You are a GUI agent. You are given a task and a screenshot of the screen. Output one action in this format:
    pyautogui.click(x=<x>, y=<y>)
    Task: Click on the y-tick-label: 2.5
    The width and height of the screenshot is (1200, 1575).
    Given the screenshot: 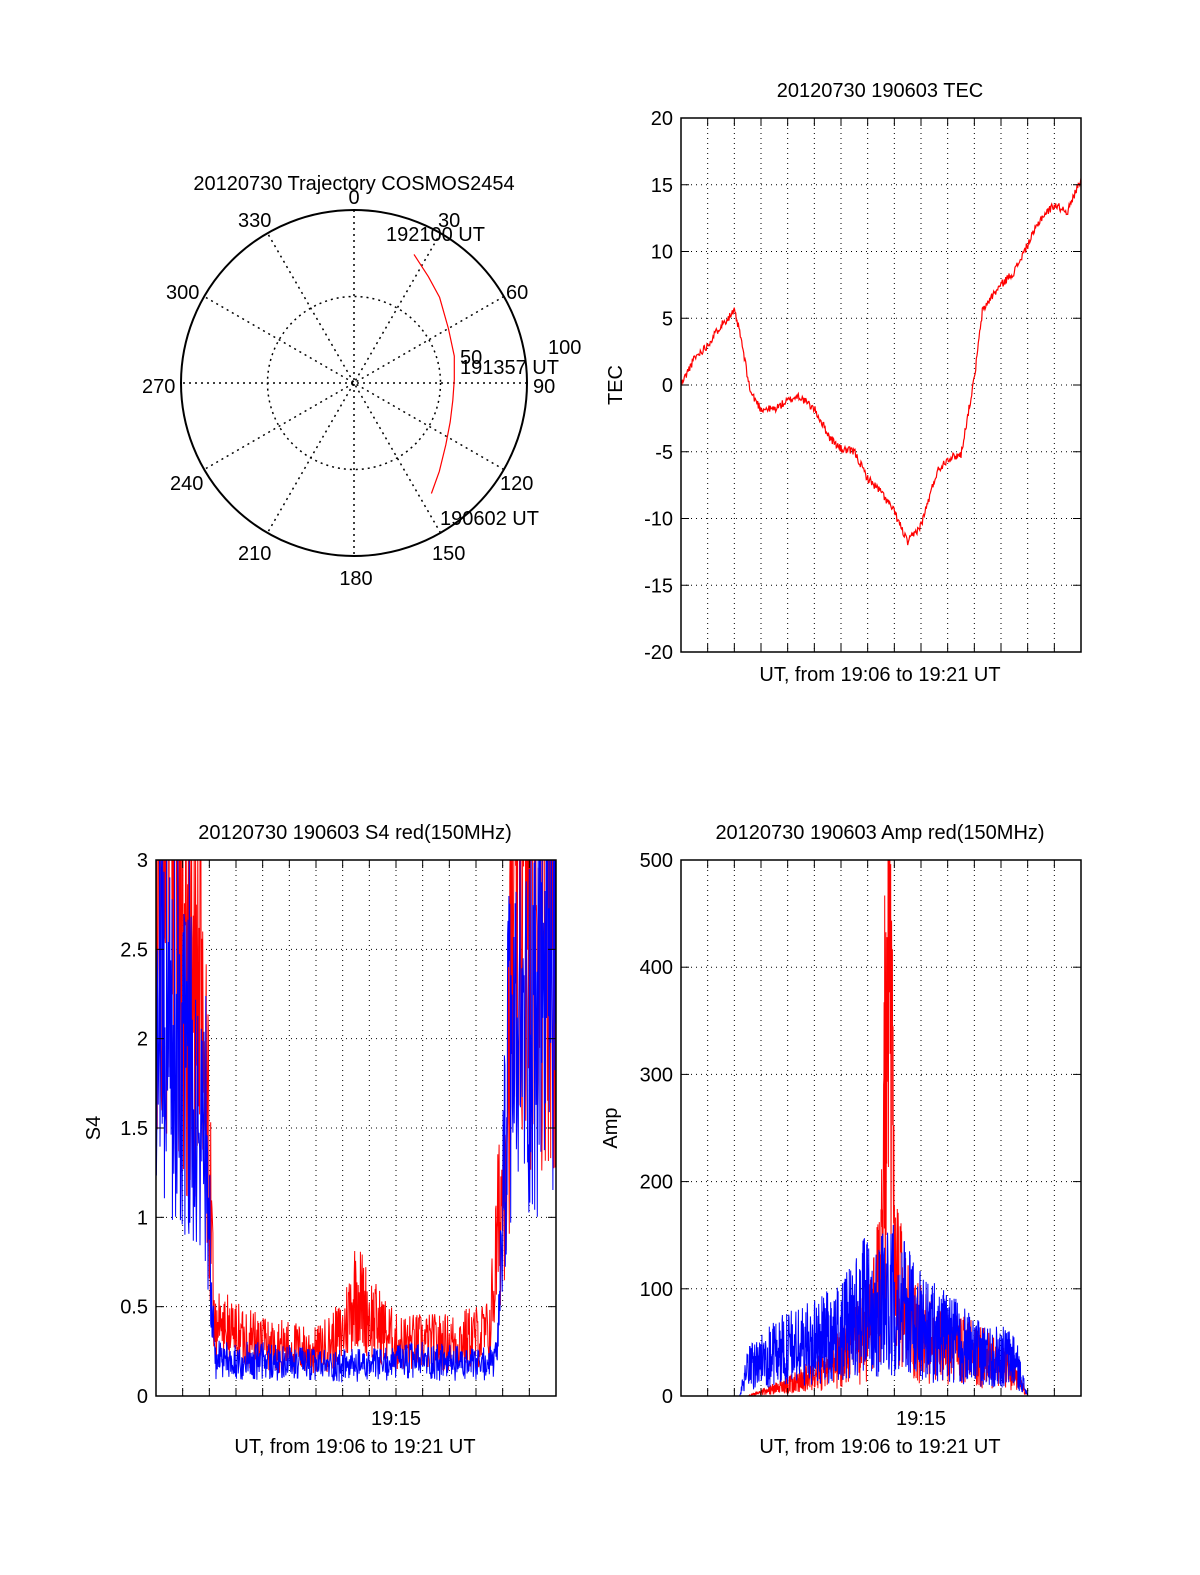 What is the action you would take?
    pyautogui.click(x=134, y=950)
    